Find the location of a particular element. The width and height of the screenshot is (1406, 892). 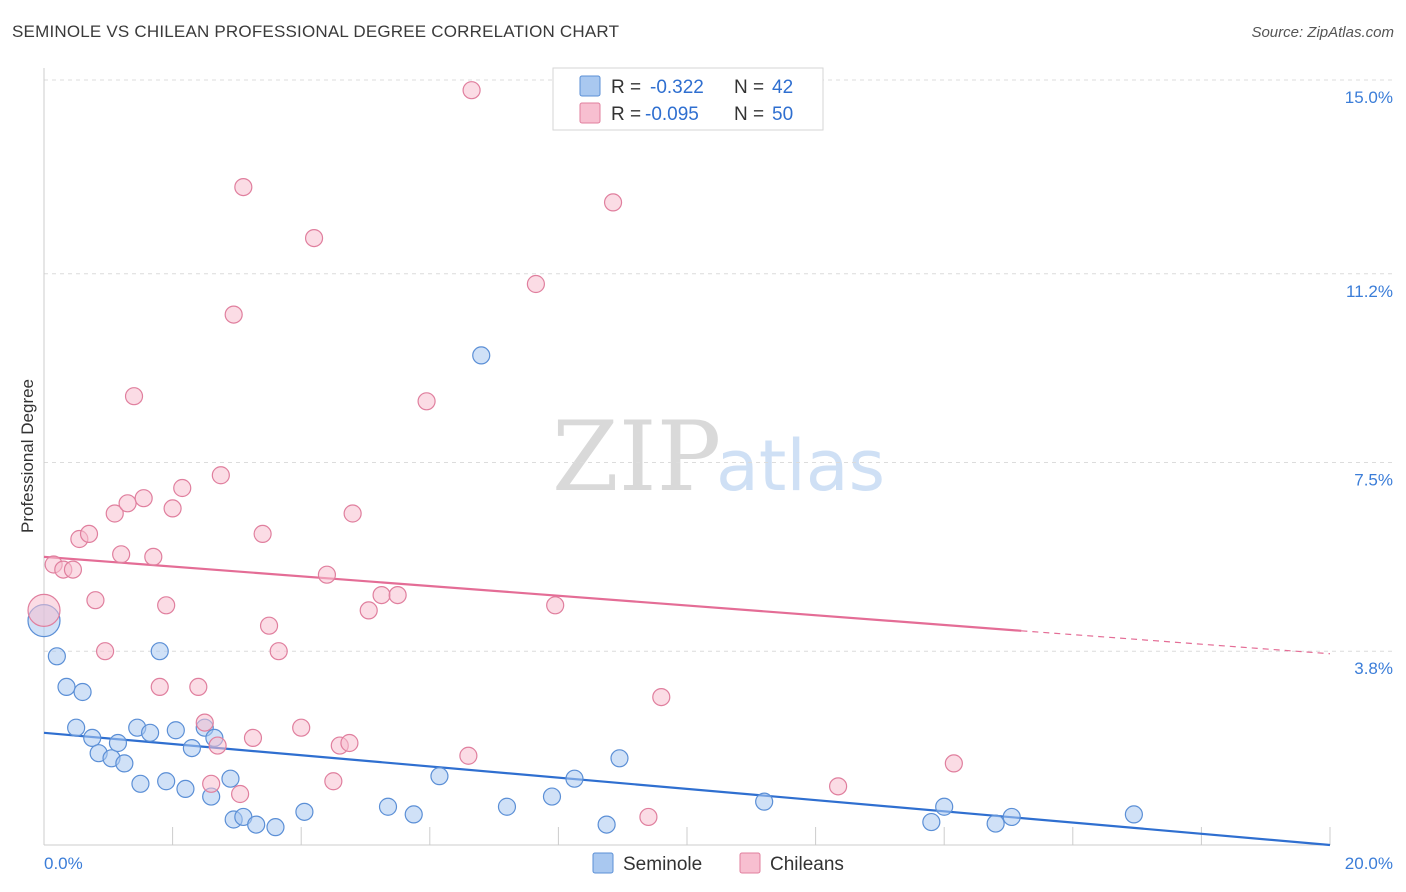

trend-line-chileans is located at coordinates (532, 593).